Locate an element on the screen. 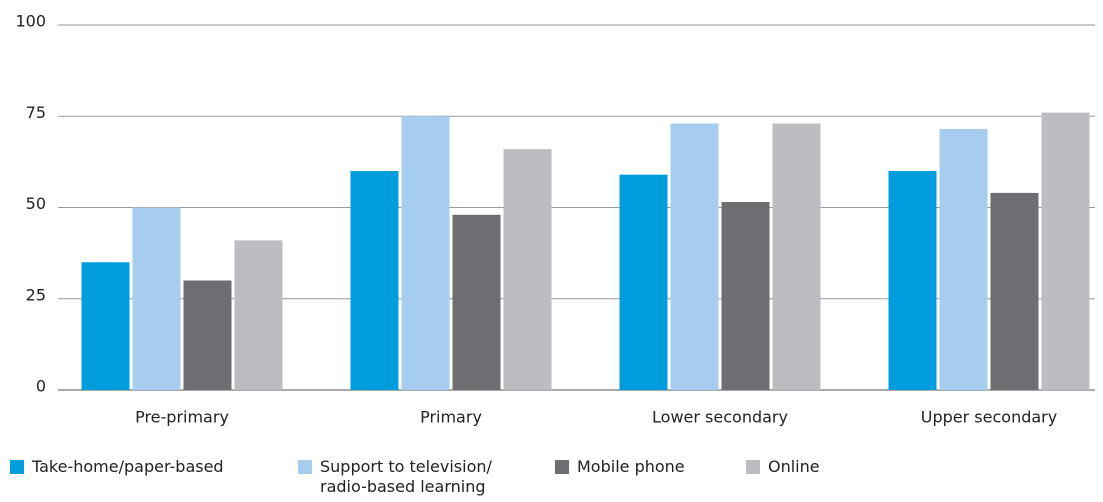 The image size is (1103, 502). x-tick-label: Upper secondary is located at coordinates (989, 417).